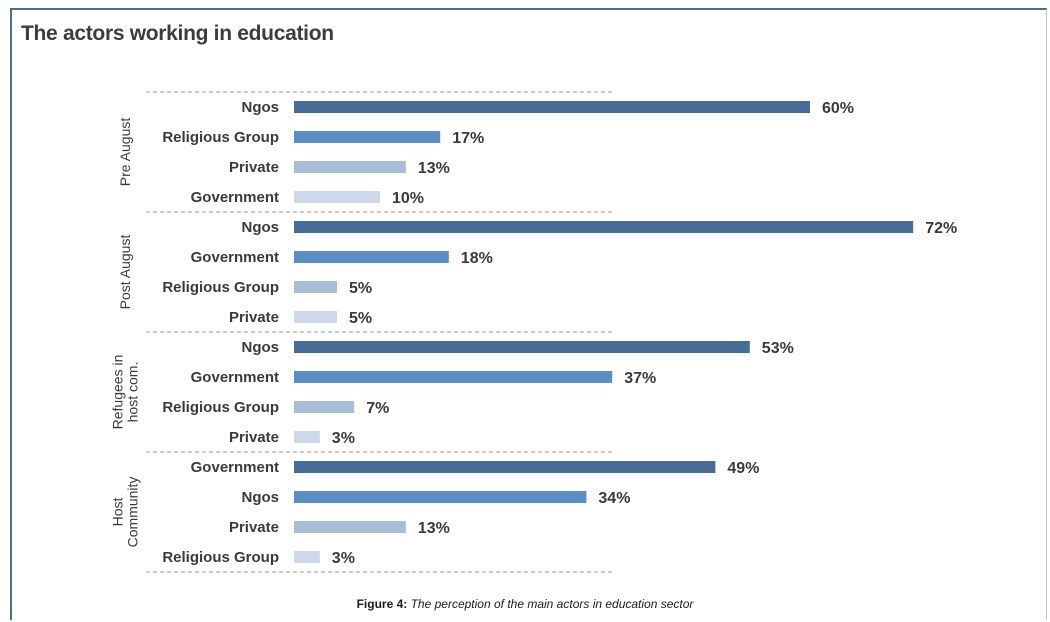  What do you see at coordinates (382, 604) in the screenshot?
I see `caption-prefix: Figure 4:` at bounding box center [382, 604].